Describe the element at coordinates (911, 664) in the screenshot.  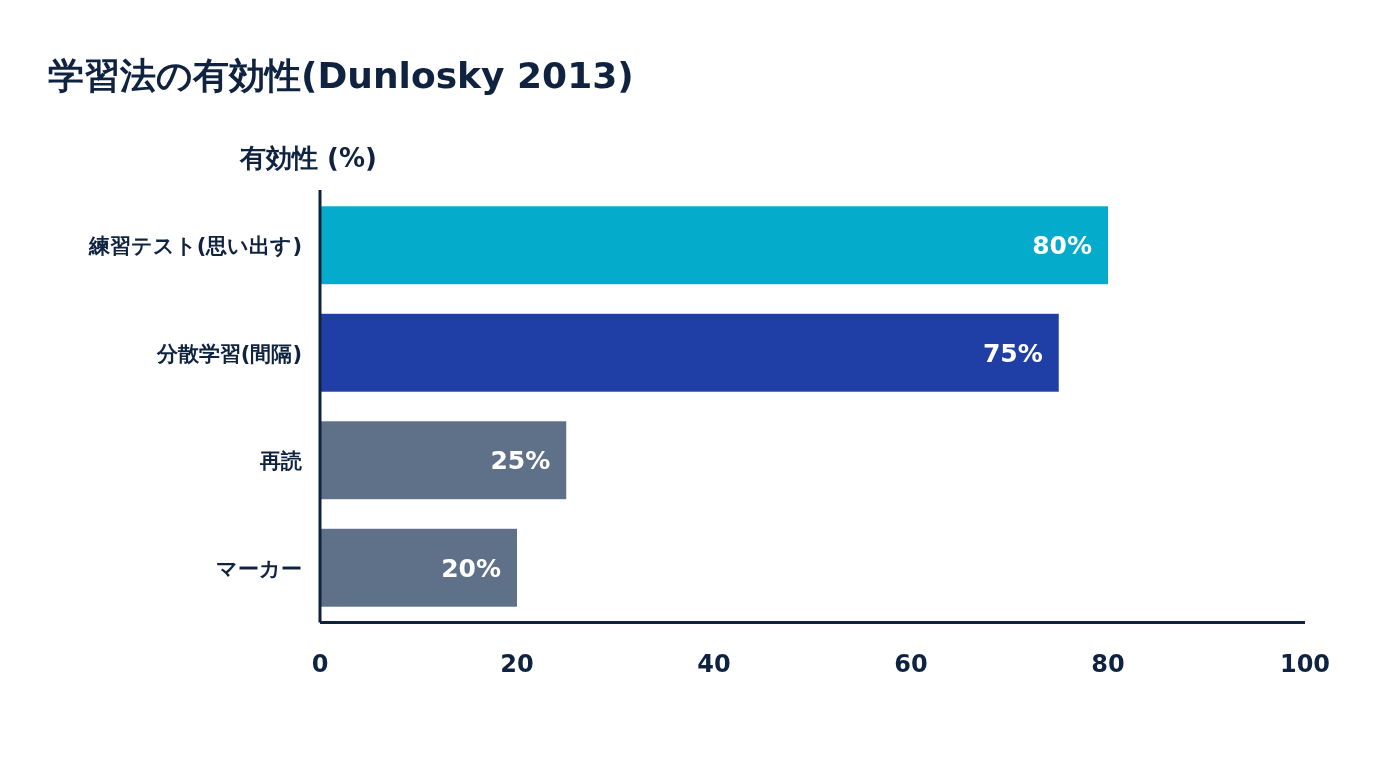
I see `x-tick-label: 60` at that location.